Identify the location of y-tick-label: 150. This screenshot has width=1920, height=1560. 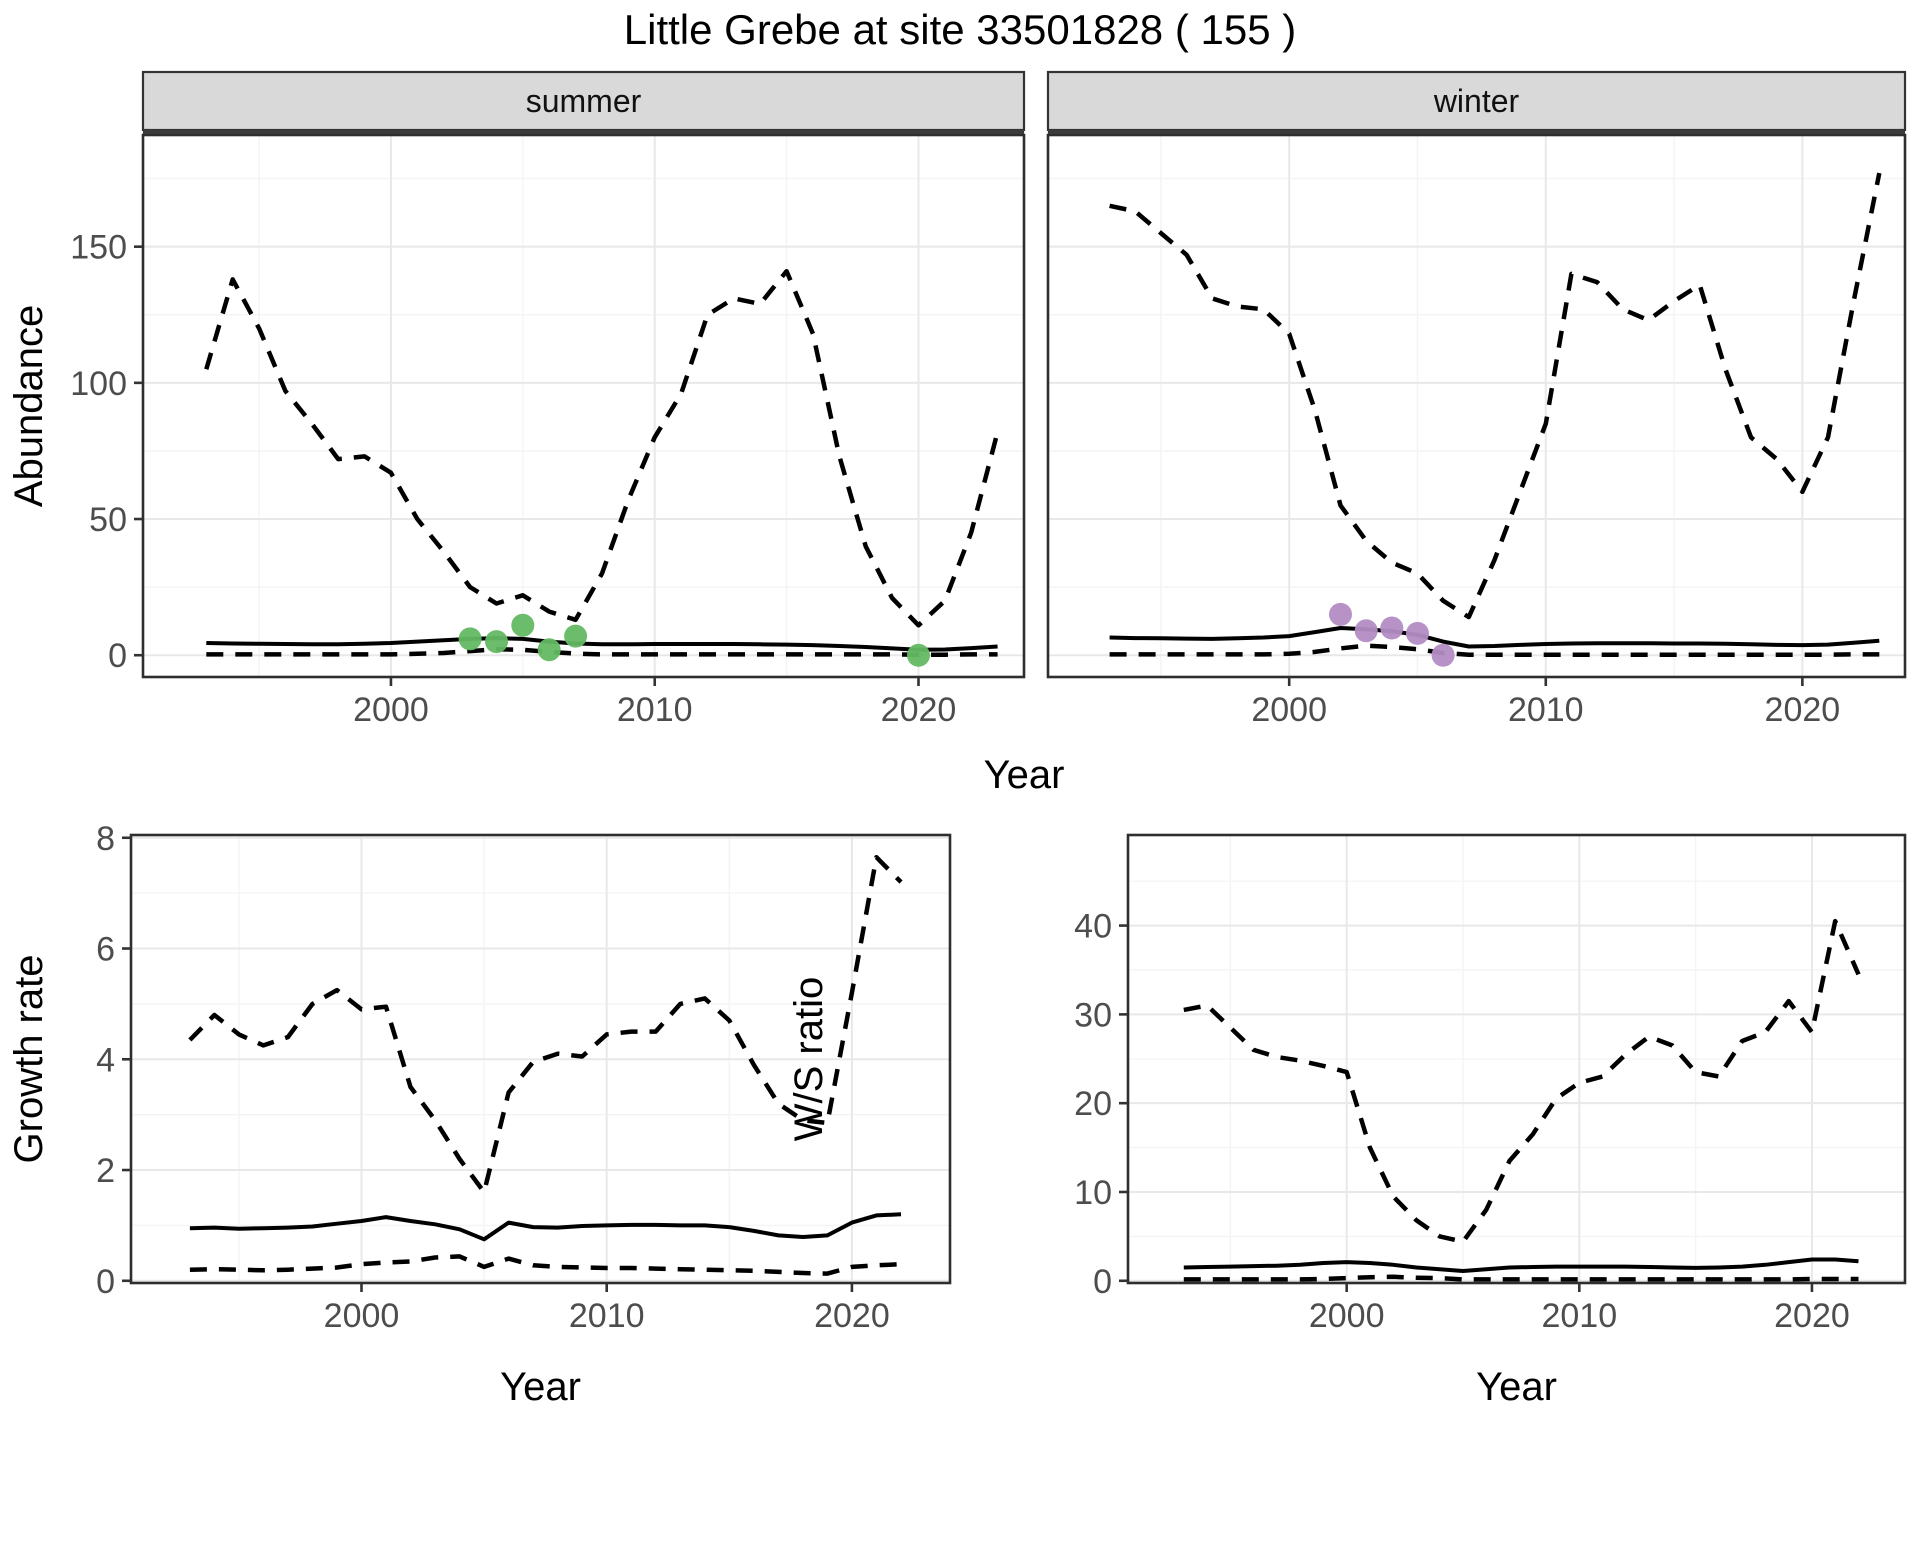
(98, 248).